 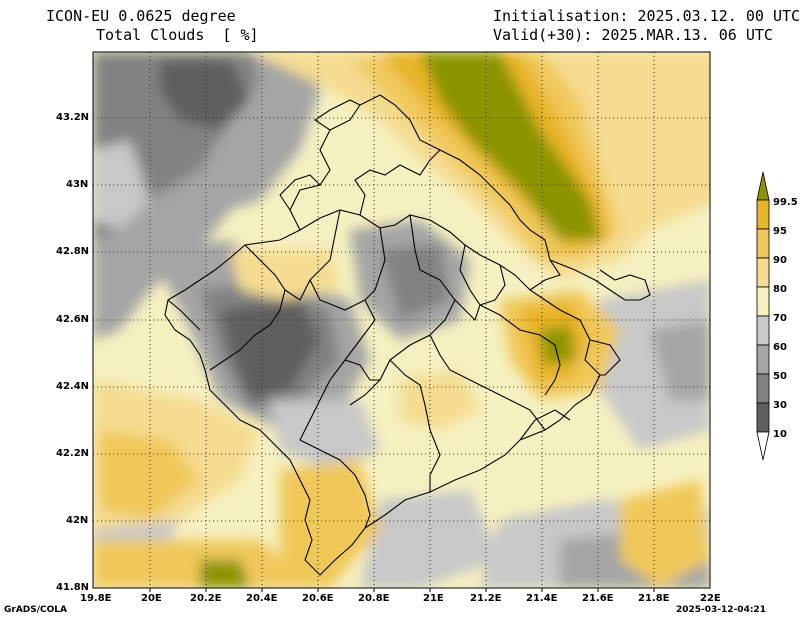 I want to click on lat-label: 43N, so click(x=77, y=184).